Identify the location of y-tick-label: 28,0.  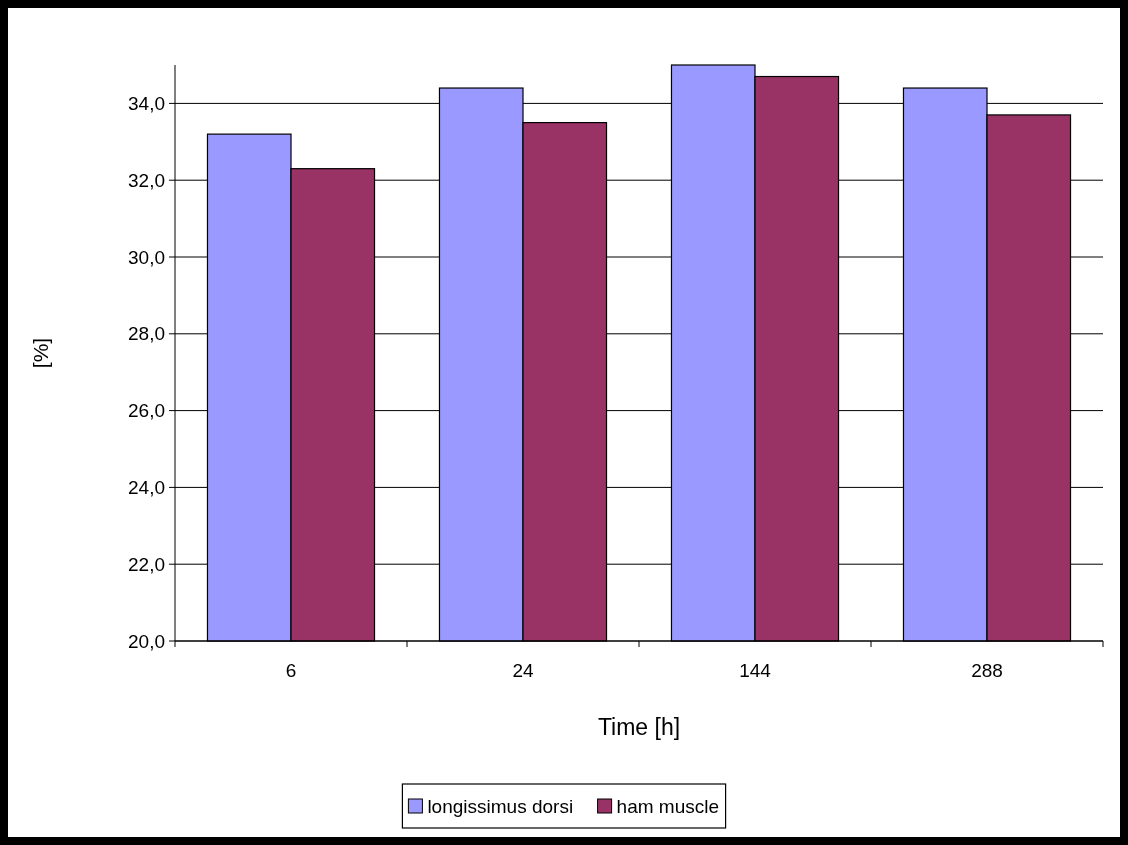
(146, 334).